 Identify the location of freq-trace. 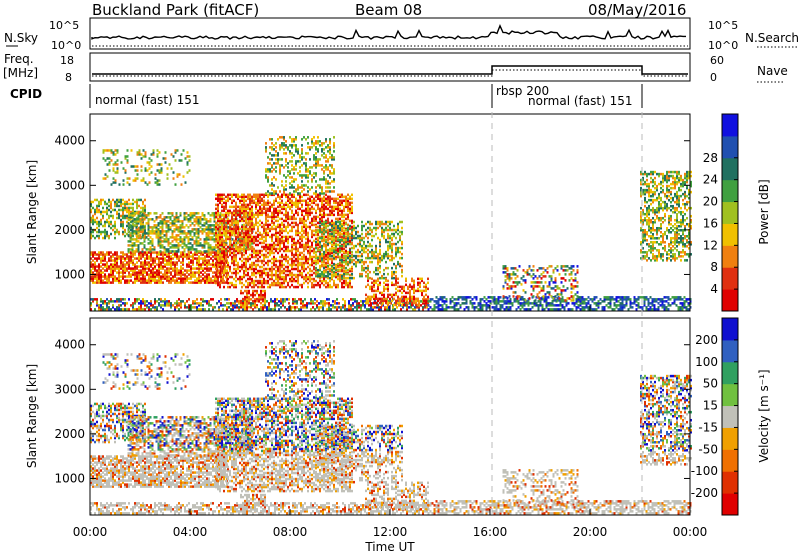
(390, 70).